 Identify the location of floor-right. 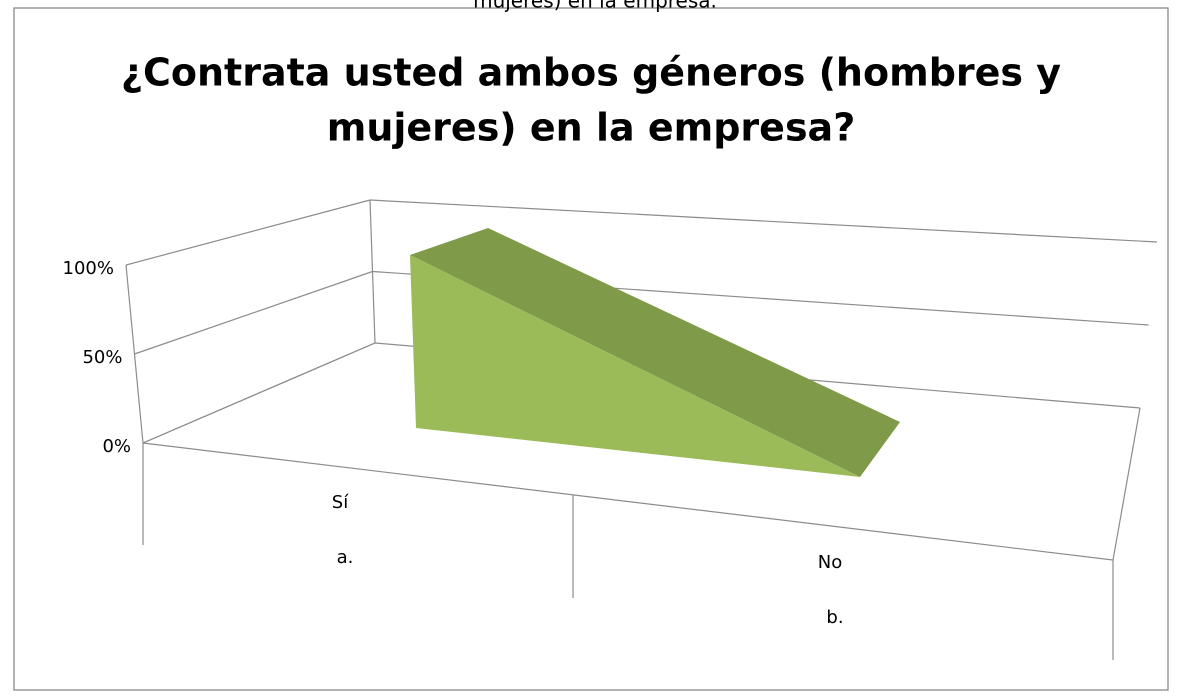
(1126, 484).